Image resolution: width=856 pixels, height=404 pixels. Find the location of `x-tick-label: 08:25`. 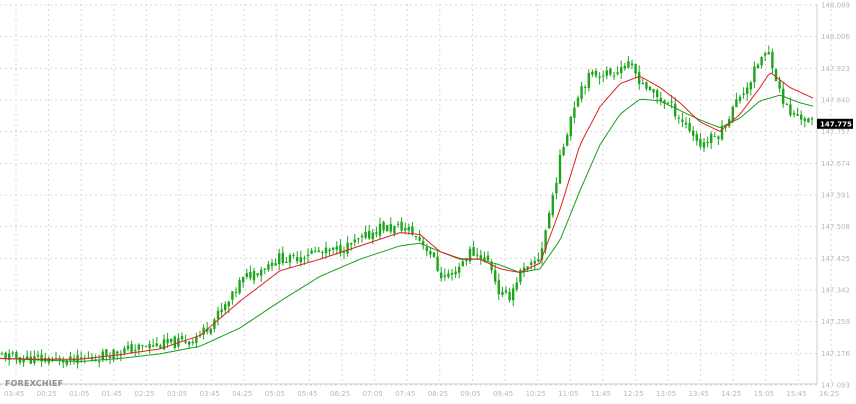

x-tick-label: 08:25 is located at coordinates (438, 394).